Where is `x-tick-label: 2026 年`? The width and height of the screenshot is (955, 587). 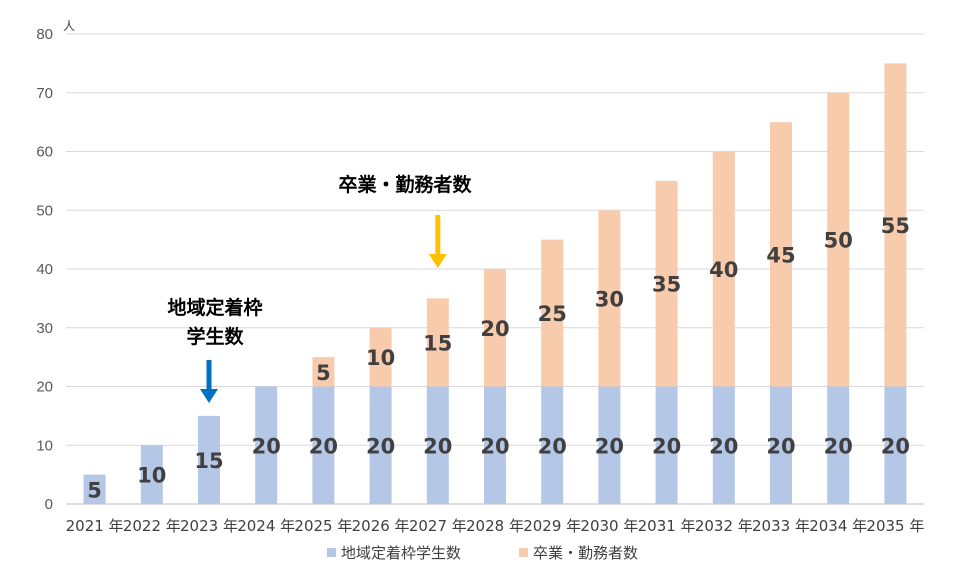
x-tick-label: 2026 年 is located at coordinates (381, 526).